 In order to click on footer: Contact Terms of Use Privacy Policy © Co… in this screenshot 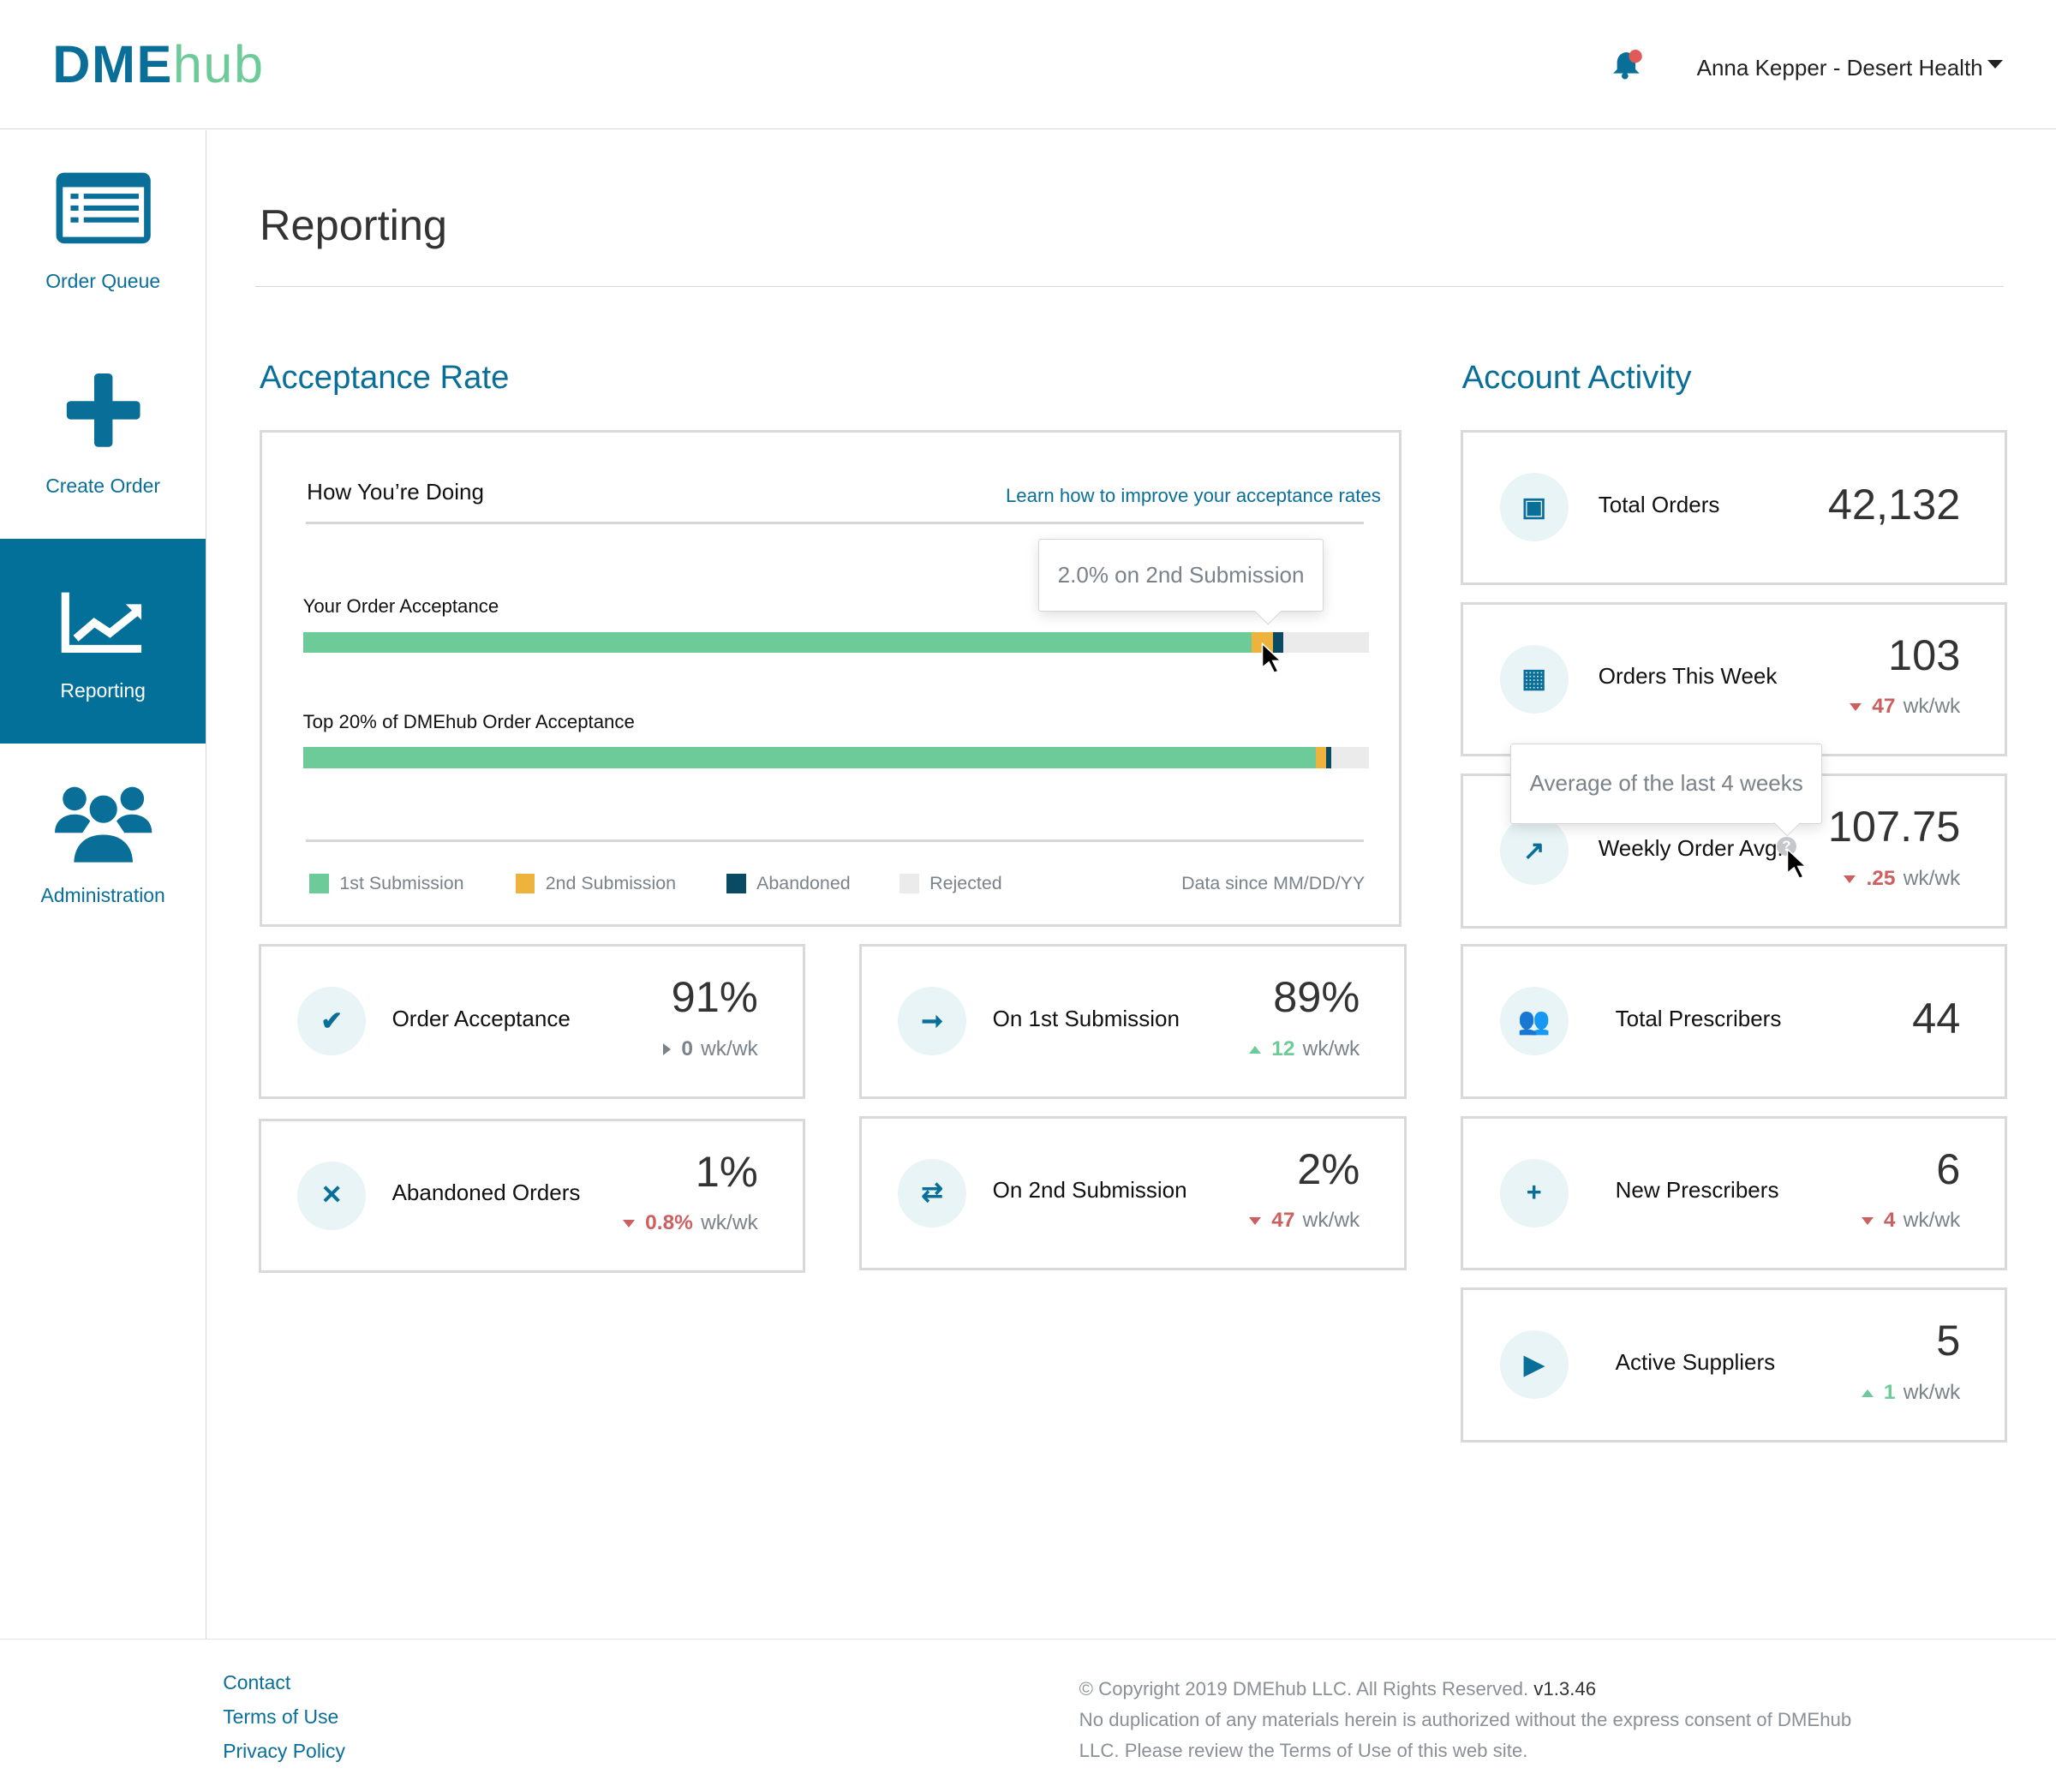, I will do `click(1028, 1715)`.